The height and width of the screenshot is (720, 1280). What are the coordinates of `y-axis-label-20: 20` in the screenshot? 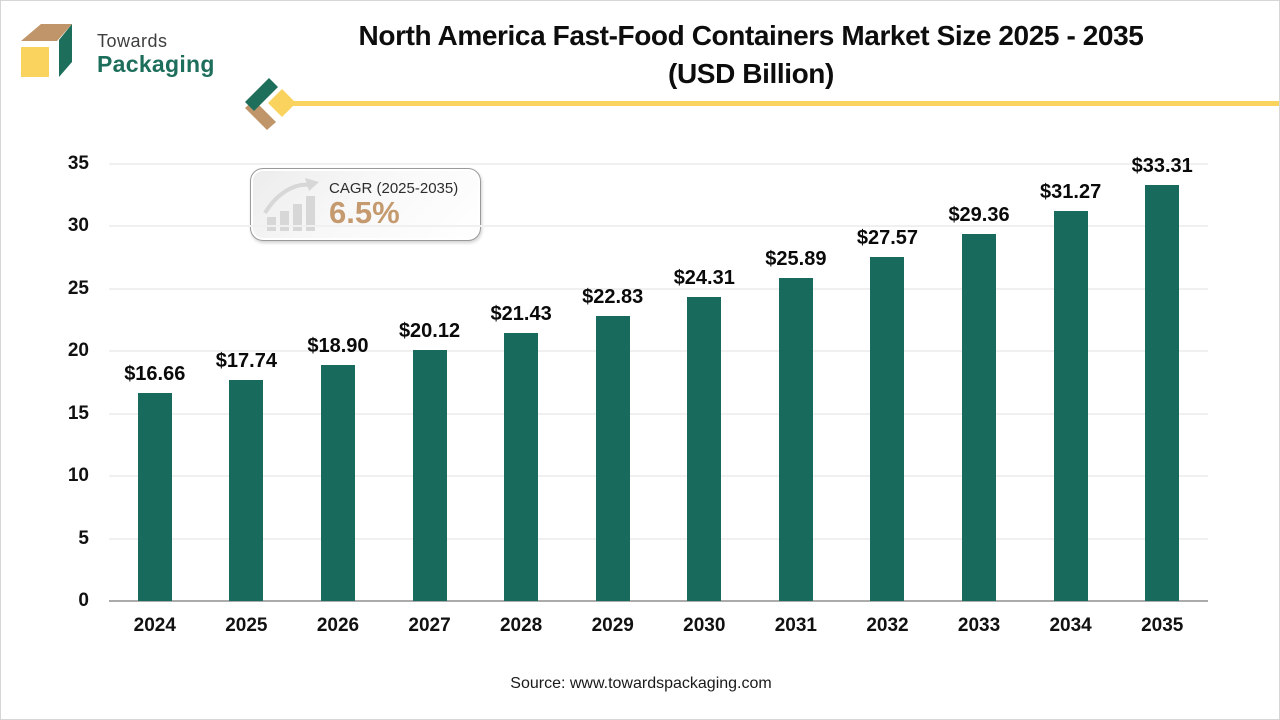 It's located at (78, 351).